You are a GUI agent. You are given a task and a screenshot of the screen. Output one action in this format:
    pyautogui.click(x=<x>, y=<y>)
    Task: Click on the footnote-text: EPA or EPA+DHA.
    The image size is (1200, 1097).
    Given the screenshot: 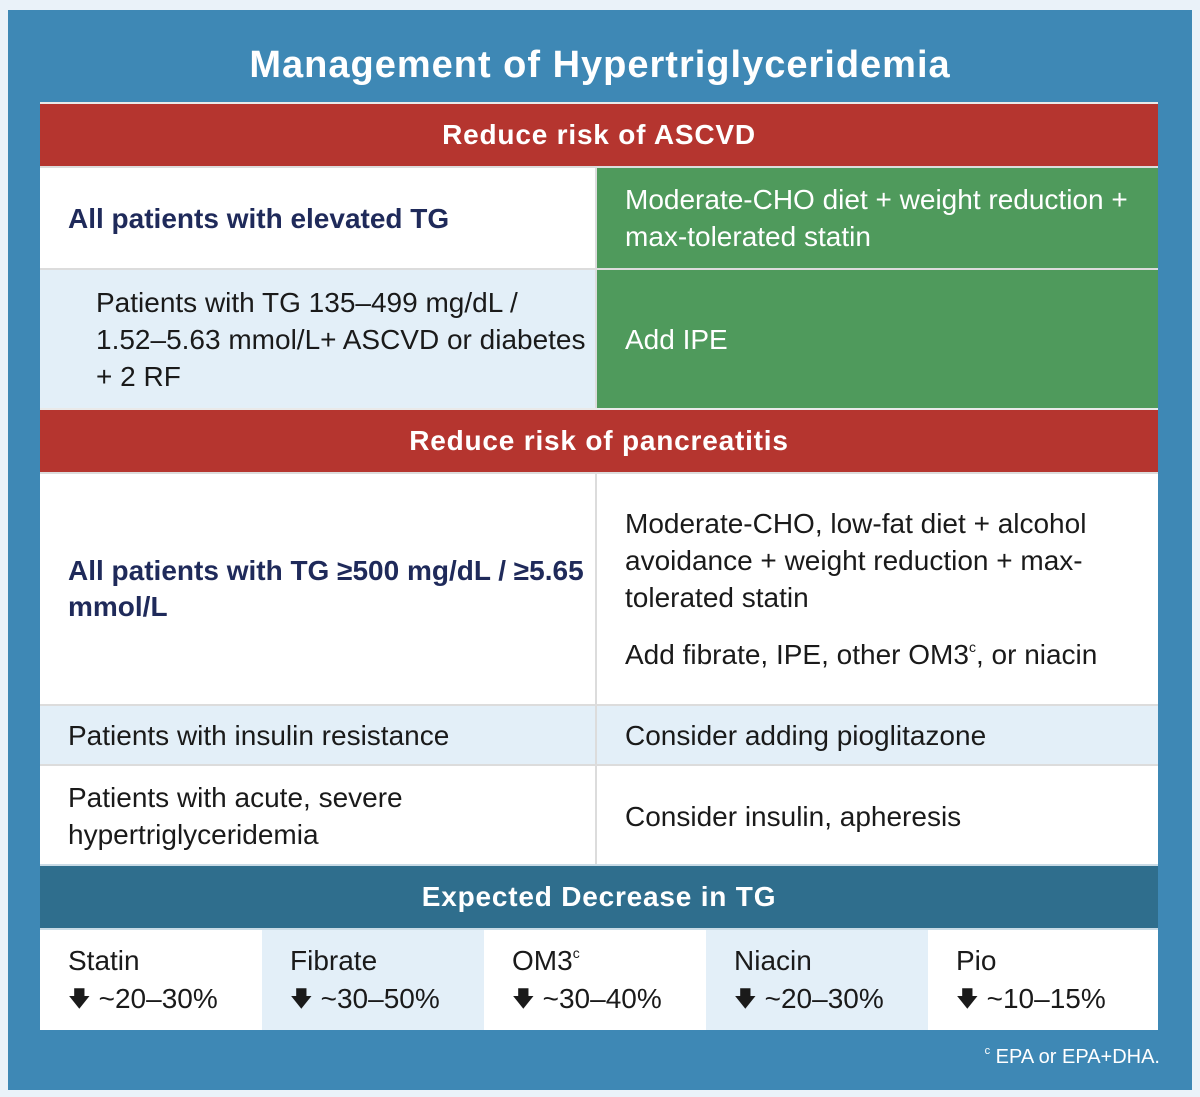 What is the action you would take?
    pyautogui.click(x=1075, y=1057)
    